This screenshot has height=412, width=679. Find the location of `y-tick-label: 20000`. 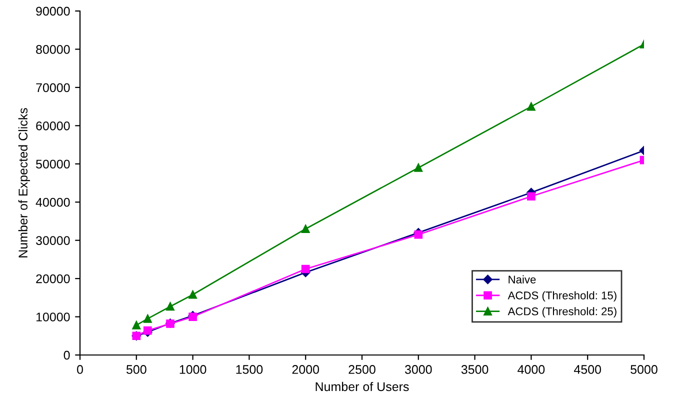

y-tick-label: 20000 is located at coordinates (53, 279).